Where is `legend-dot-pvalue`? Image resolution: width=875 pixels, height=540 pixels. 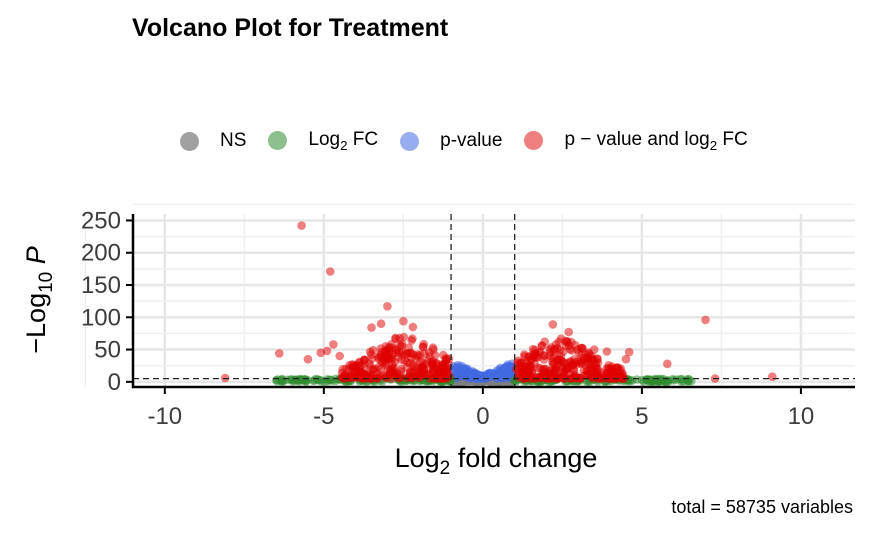
legend-dot-pvalue is located at coordinates (410, 141).